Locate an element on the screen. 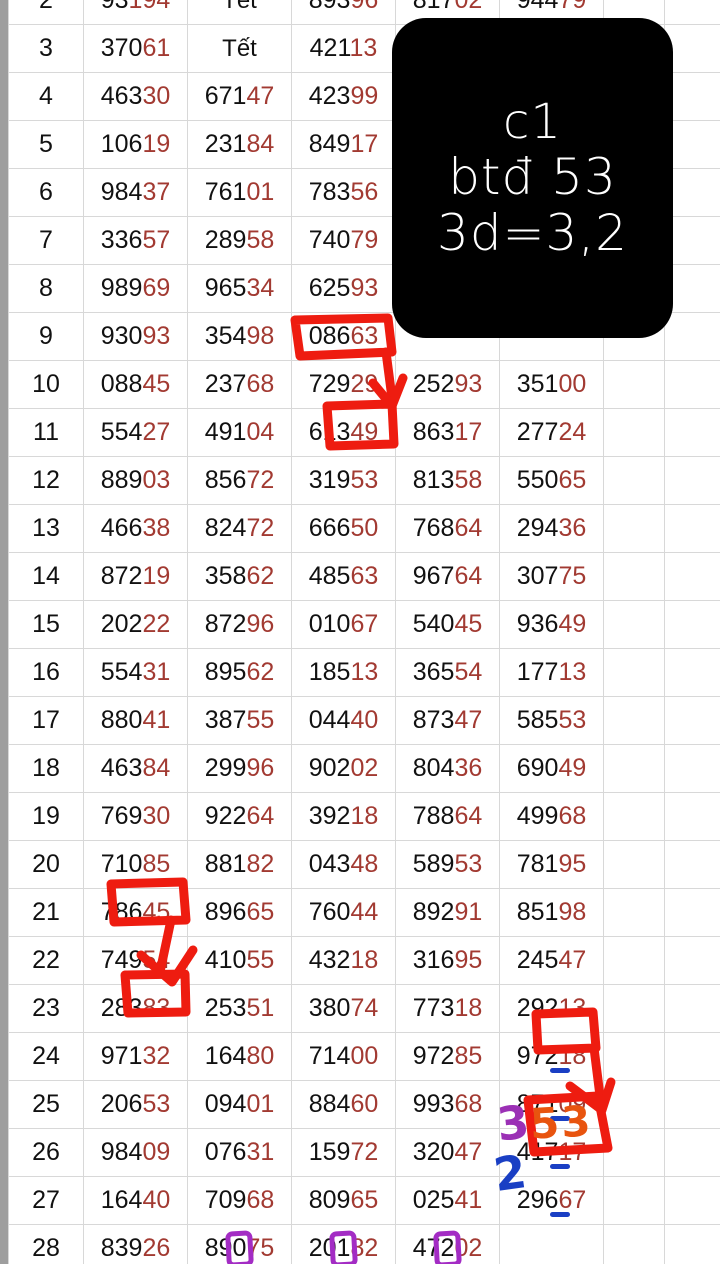 The height and width of the screenshot is (1264, 720). row-index-cell: 8 is located at coordinates (46, 288).